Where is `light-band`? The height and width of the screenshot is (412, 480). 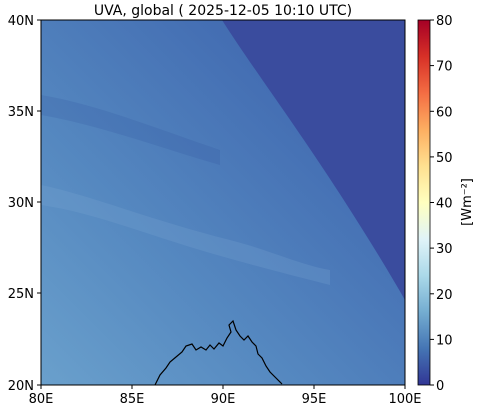 light-band is located at coordinates (185, 235).